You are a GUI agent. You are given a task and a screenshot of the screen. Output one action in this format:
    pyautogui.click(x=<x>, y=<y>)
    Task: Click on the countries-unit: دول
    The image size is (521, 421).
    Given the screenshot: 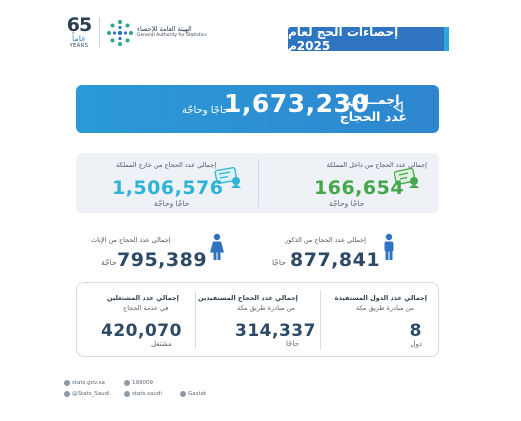 What is the action you would take?
    pyautogui.click(x=416, y=344)
    